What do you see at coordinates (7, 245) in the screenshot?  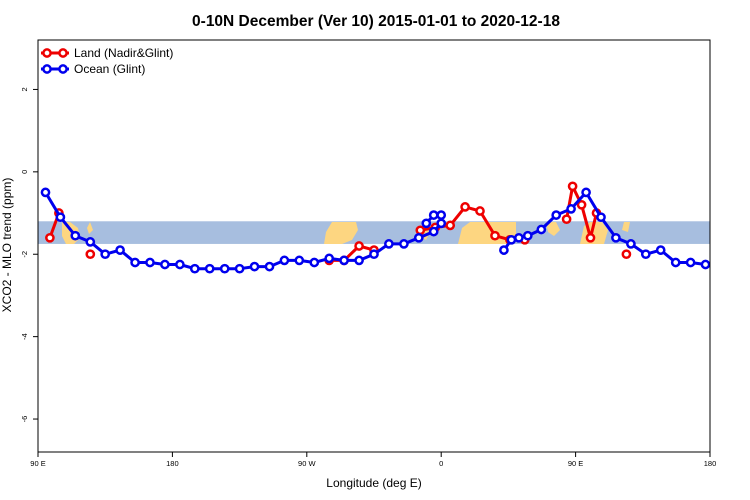 I see `y-axis-label: XCO2 - MLO trend (ppm)` at bounding box center [7, 245].